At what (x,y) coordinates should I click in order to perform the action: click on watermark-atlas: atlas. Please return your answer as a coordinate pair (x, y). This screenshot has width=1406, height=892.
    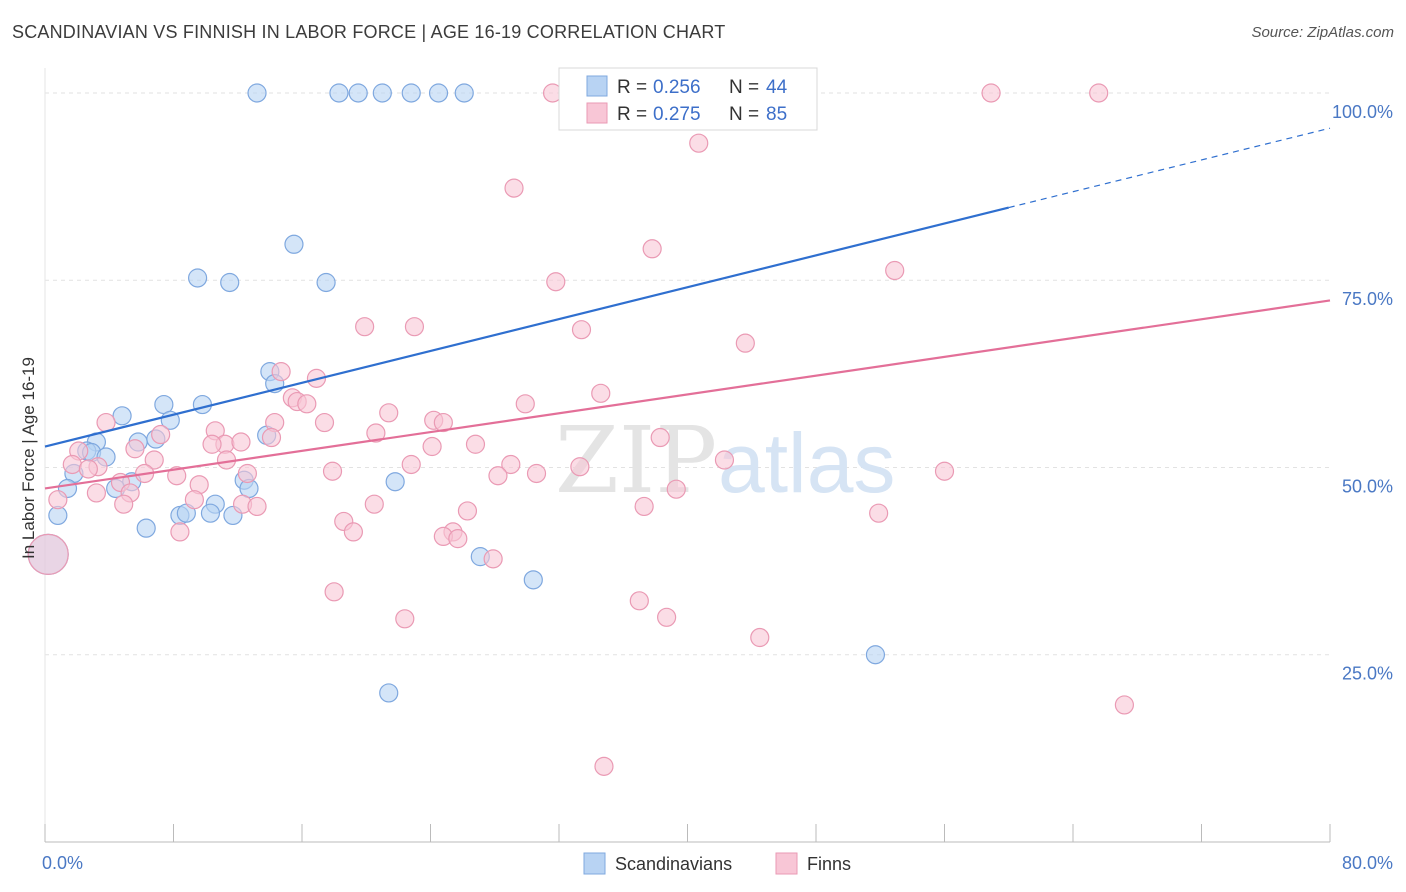
    Looking at the image, I should click on (806, 463).